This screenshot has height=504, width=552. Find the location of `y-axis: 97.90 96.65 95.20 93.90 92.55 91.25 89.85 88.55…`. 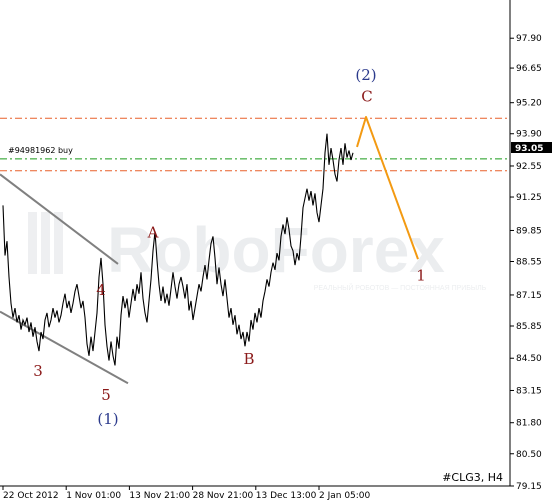

y-axis: 97.90 96.65 95.20 93.90 92.55 91.25 89.85 88.55… is located at coordinates (526, 263).